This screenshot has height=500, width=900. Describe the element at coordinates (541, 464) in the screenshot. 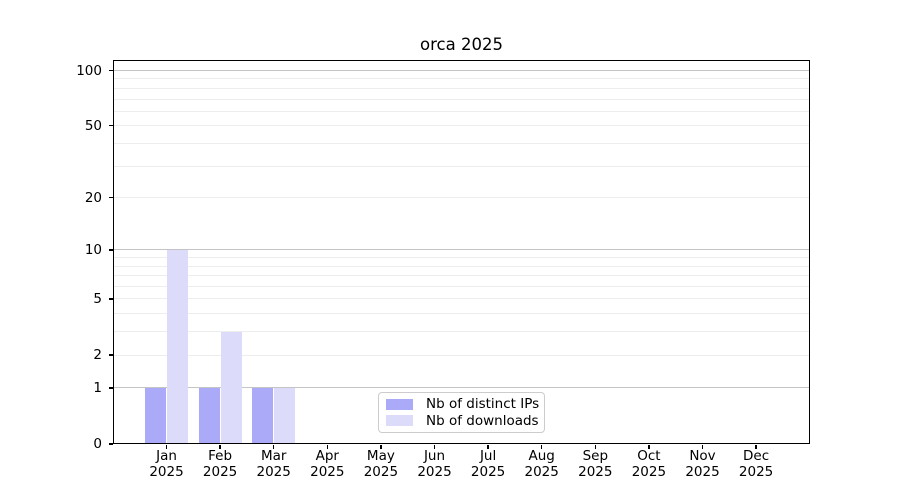

I see `x-tick-label: Aug 2025` at that location.